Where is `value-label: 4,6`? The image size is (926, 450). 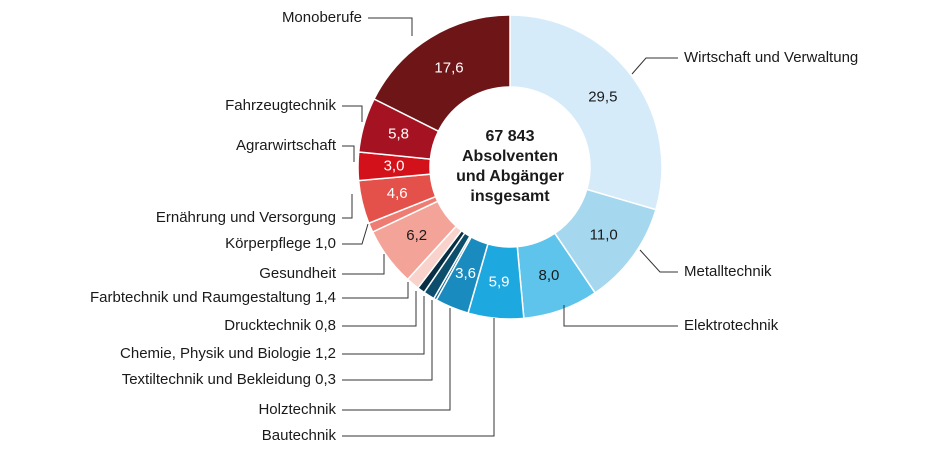 value-label: 4,6 is located at coordinates (397, 193).